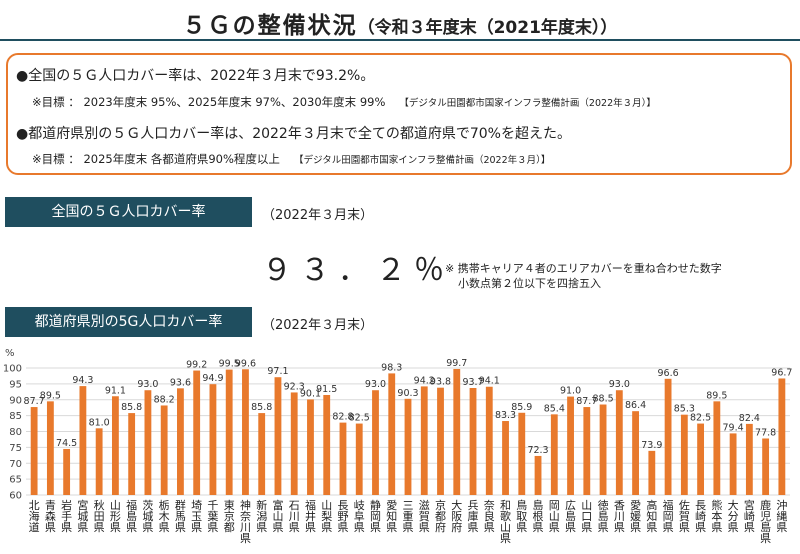  I want to click on x-tick-label: 山形県, so click(115, 516).